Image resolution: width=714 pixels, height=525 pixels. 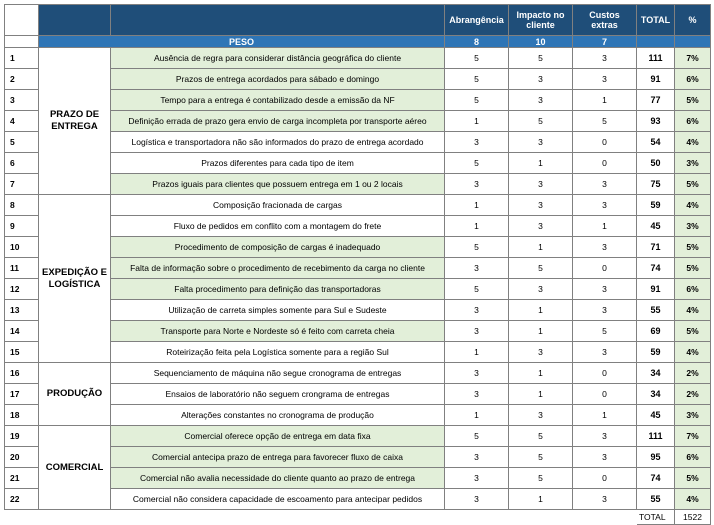 What do you see at coordinates (21, 142) in the screenshot?
I see `row-number: 5` at bounding box center [21, 142].